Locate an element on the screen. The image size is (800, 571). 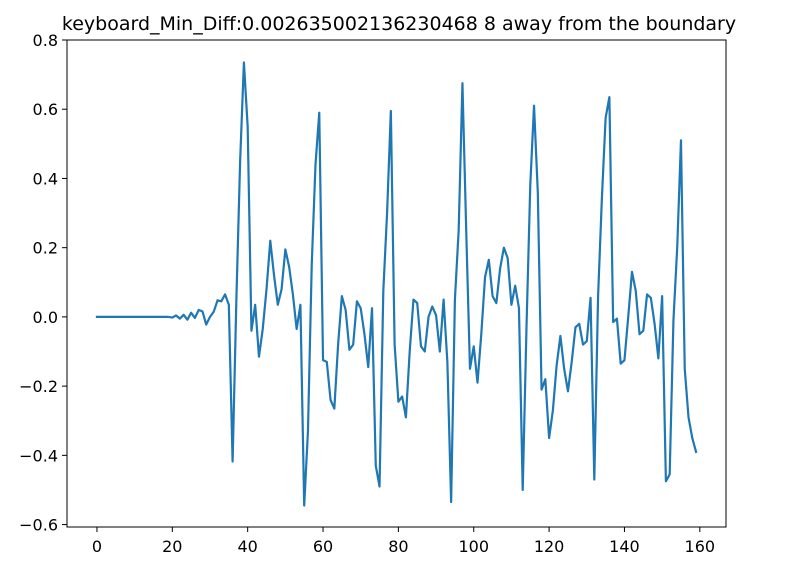
y-tick-label: −0.2 is located at coordinates (38, 386).